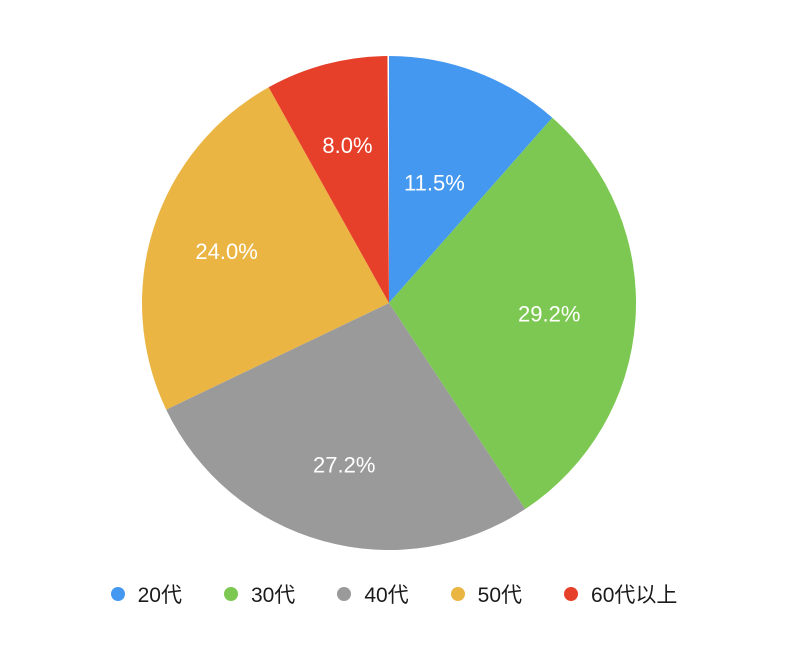 The width and height of the screenshot is (800, 650). Describe the element at coordinates (159, 595) in the screenshot. I see `legend-label-0: 20代` at that location.